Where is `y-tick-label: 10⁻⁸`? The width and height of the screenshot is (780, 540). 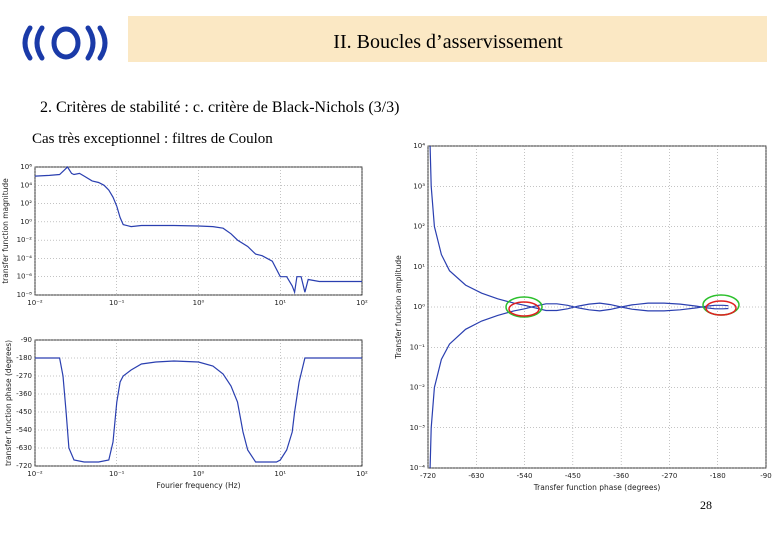 y-tick-label: 10⁻⁸ is located at coordinates (25, 295).